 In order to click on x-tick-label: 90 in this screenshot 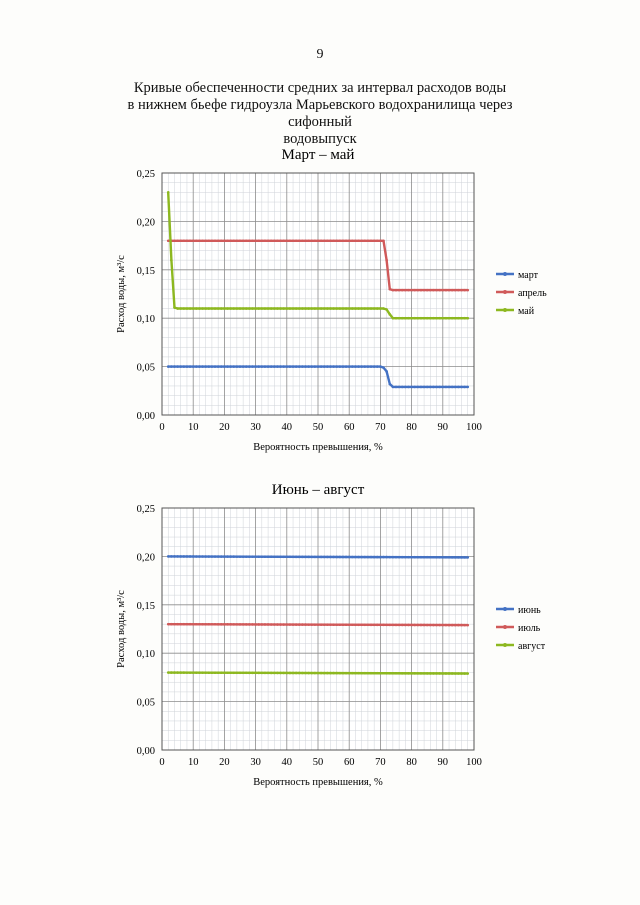, I will do `click(443, 762)`.